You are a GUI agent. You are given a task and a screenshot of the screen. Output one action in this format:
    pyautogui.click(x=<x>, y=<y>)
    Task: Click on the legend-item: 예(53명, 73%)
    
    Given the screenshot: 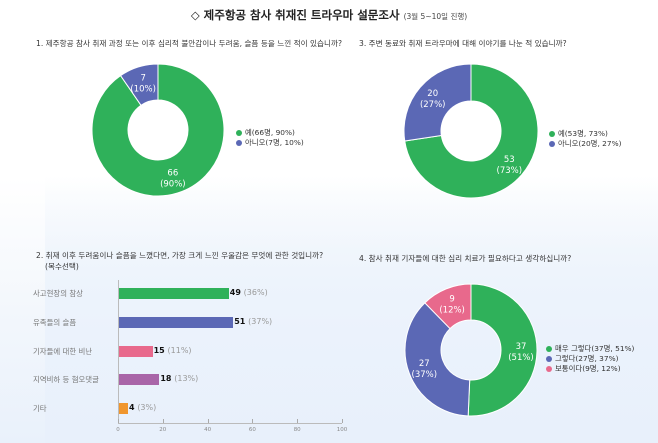 What is the action you would take?
    pyautogui.click(x=585, y=134)
    